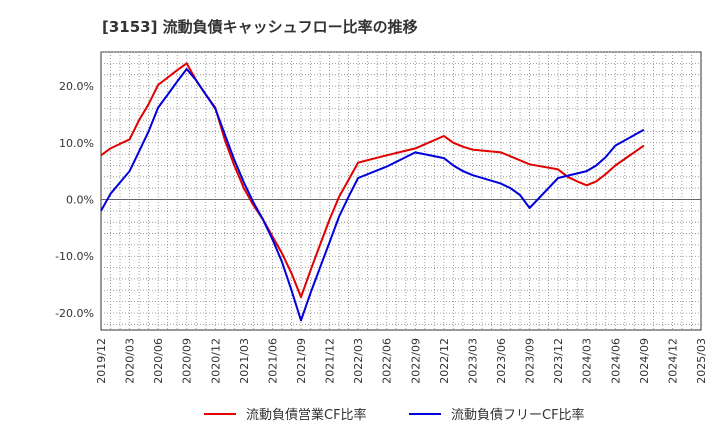  I want to click on x-tick-label: 2024/12, so click(672, 361).